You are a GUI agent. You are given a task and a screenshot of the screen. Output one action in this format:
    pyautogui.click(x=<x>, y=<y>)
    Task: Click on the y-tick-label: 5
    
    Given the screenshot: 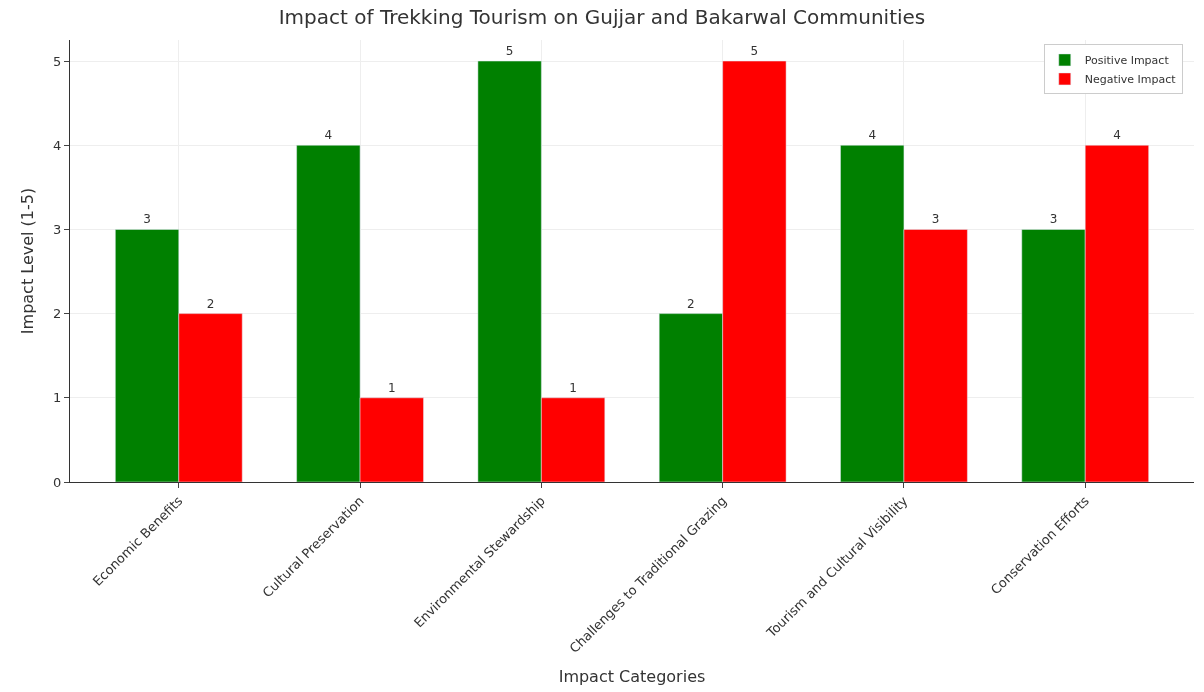 What is the action you would take?
    pyautogui.click(x=57, y=61)
    